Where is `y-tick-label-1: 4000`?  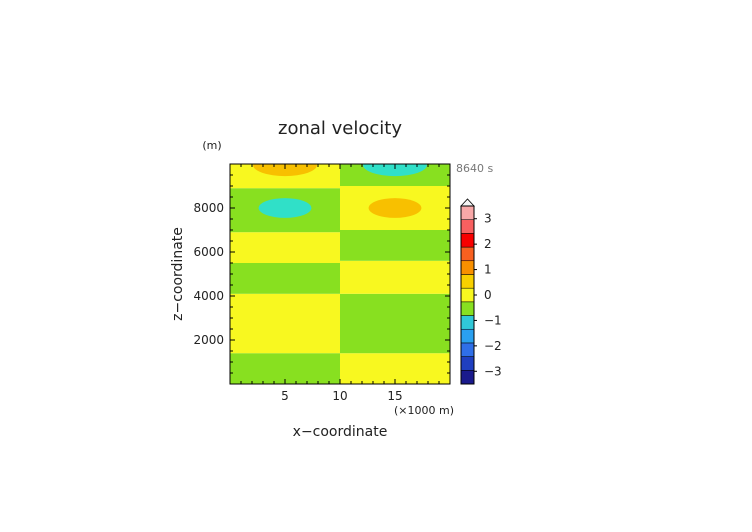 y-tick-label-1: 4000 is located at coordinates (208, 296).